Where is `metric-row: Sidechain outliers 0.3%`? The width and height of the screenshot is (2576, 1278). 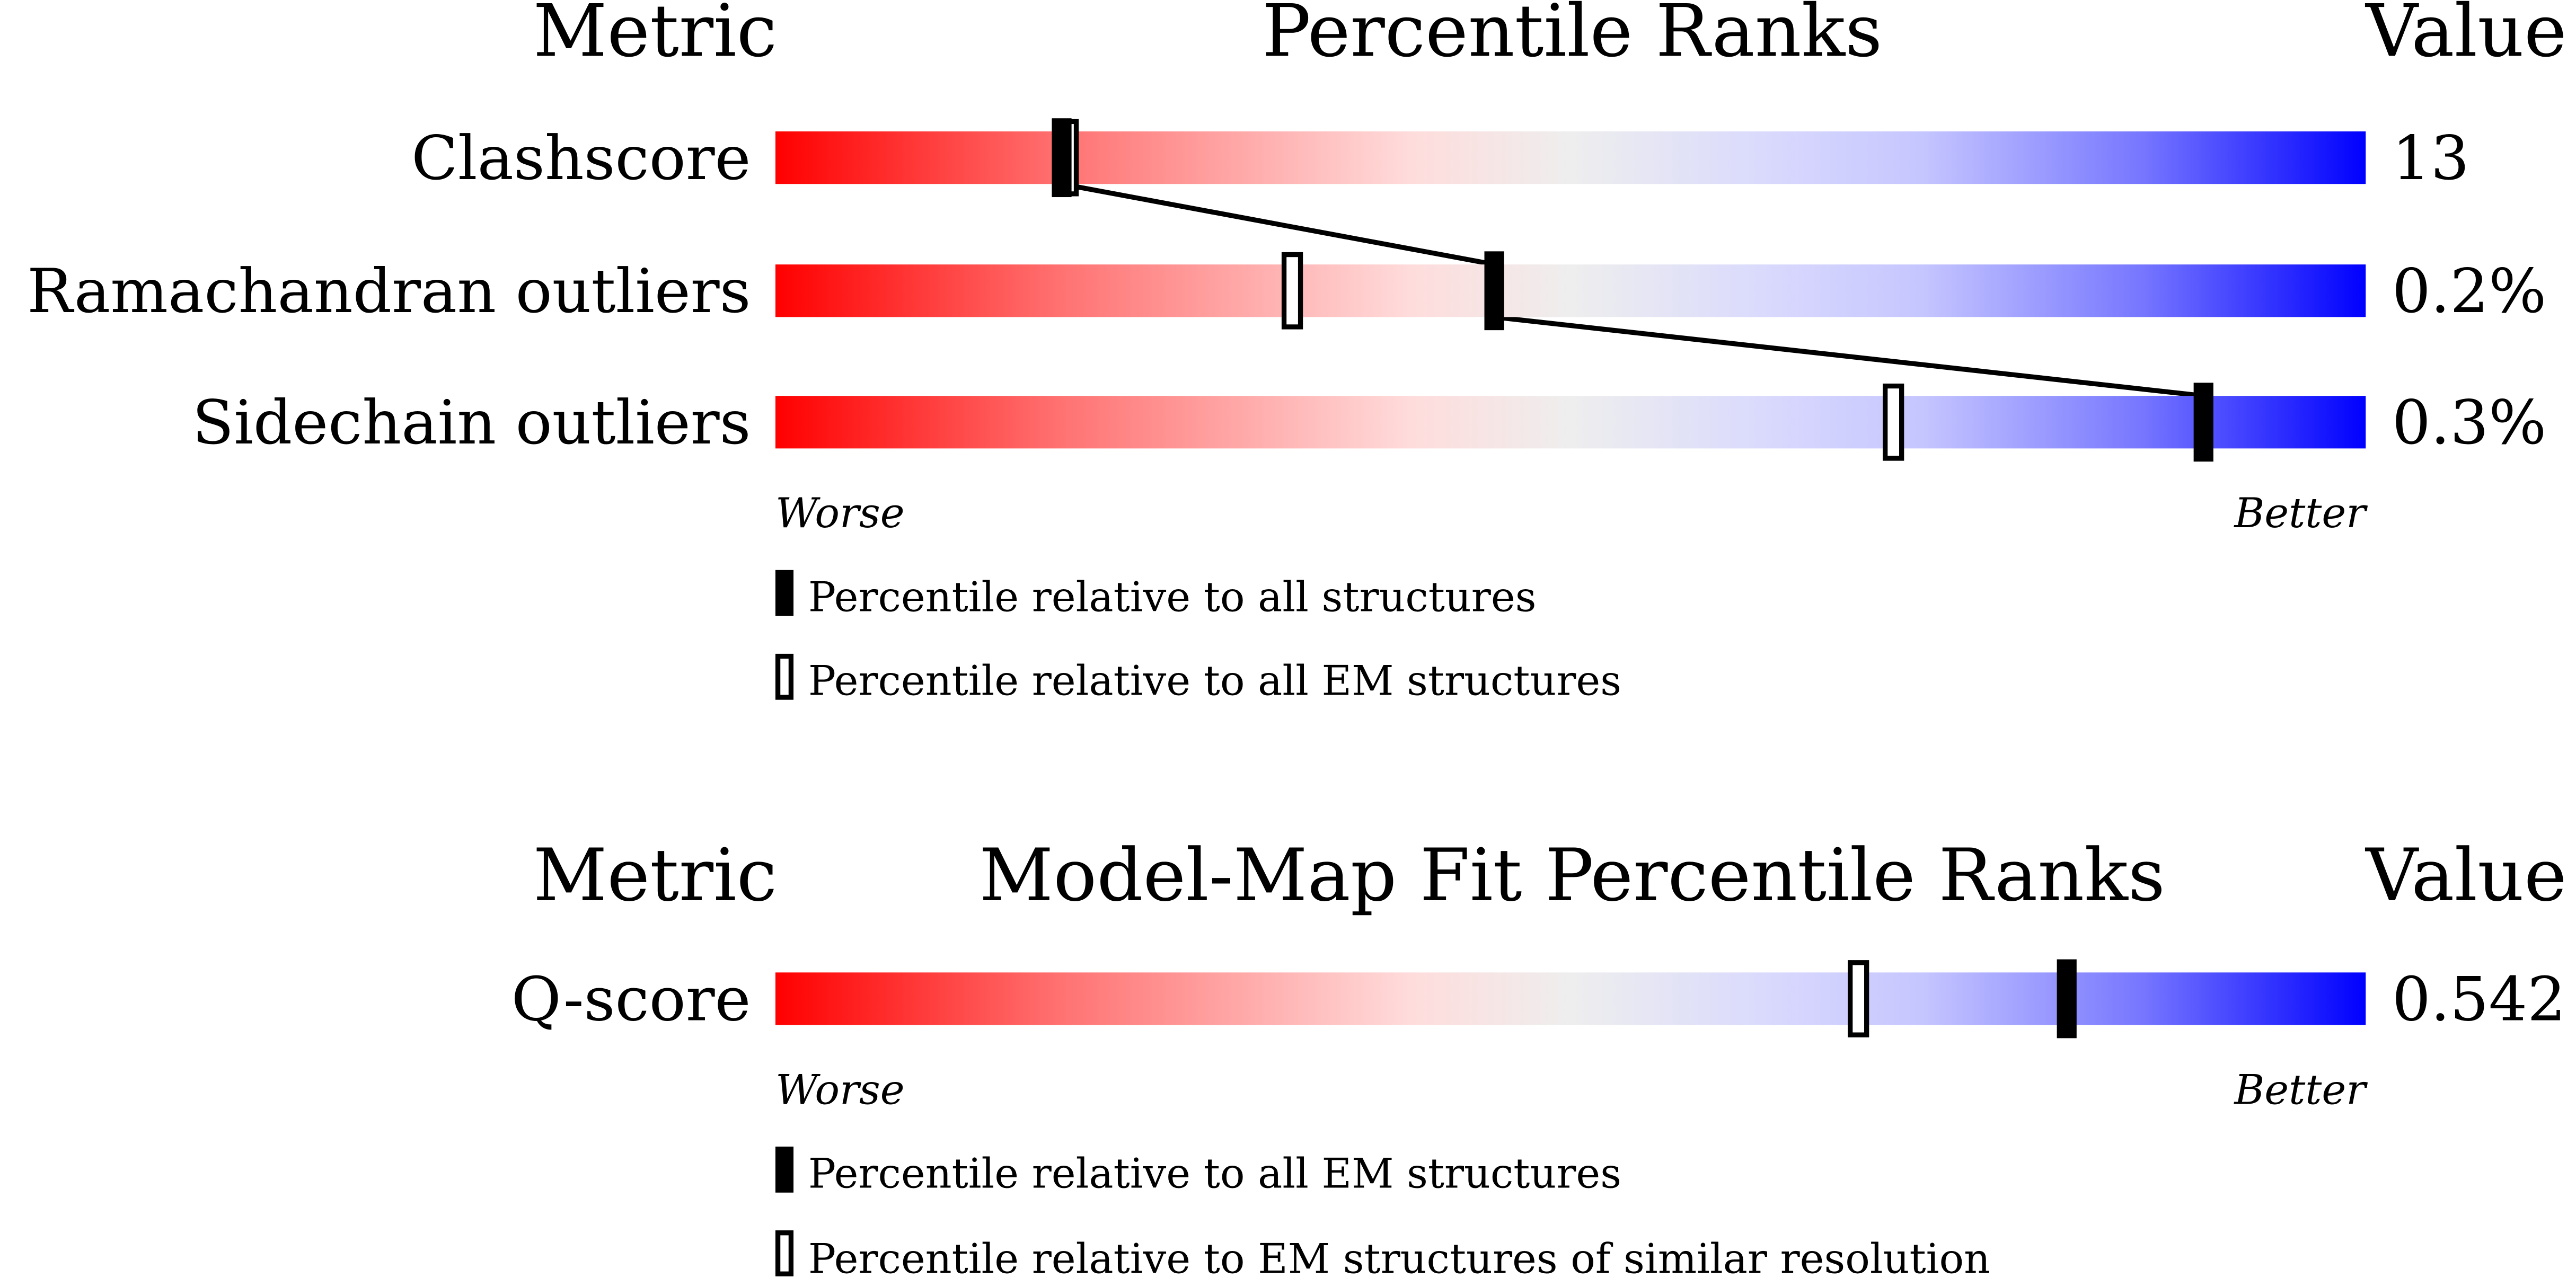
metric-row: Sidechain outliers 0.3% is located at coordinates (1369, 422).